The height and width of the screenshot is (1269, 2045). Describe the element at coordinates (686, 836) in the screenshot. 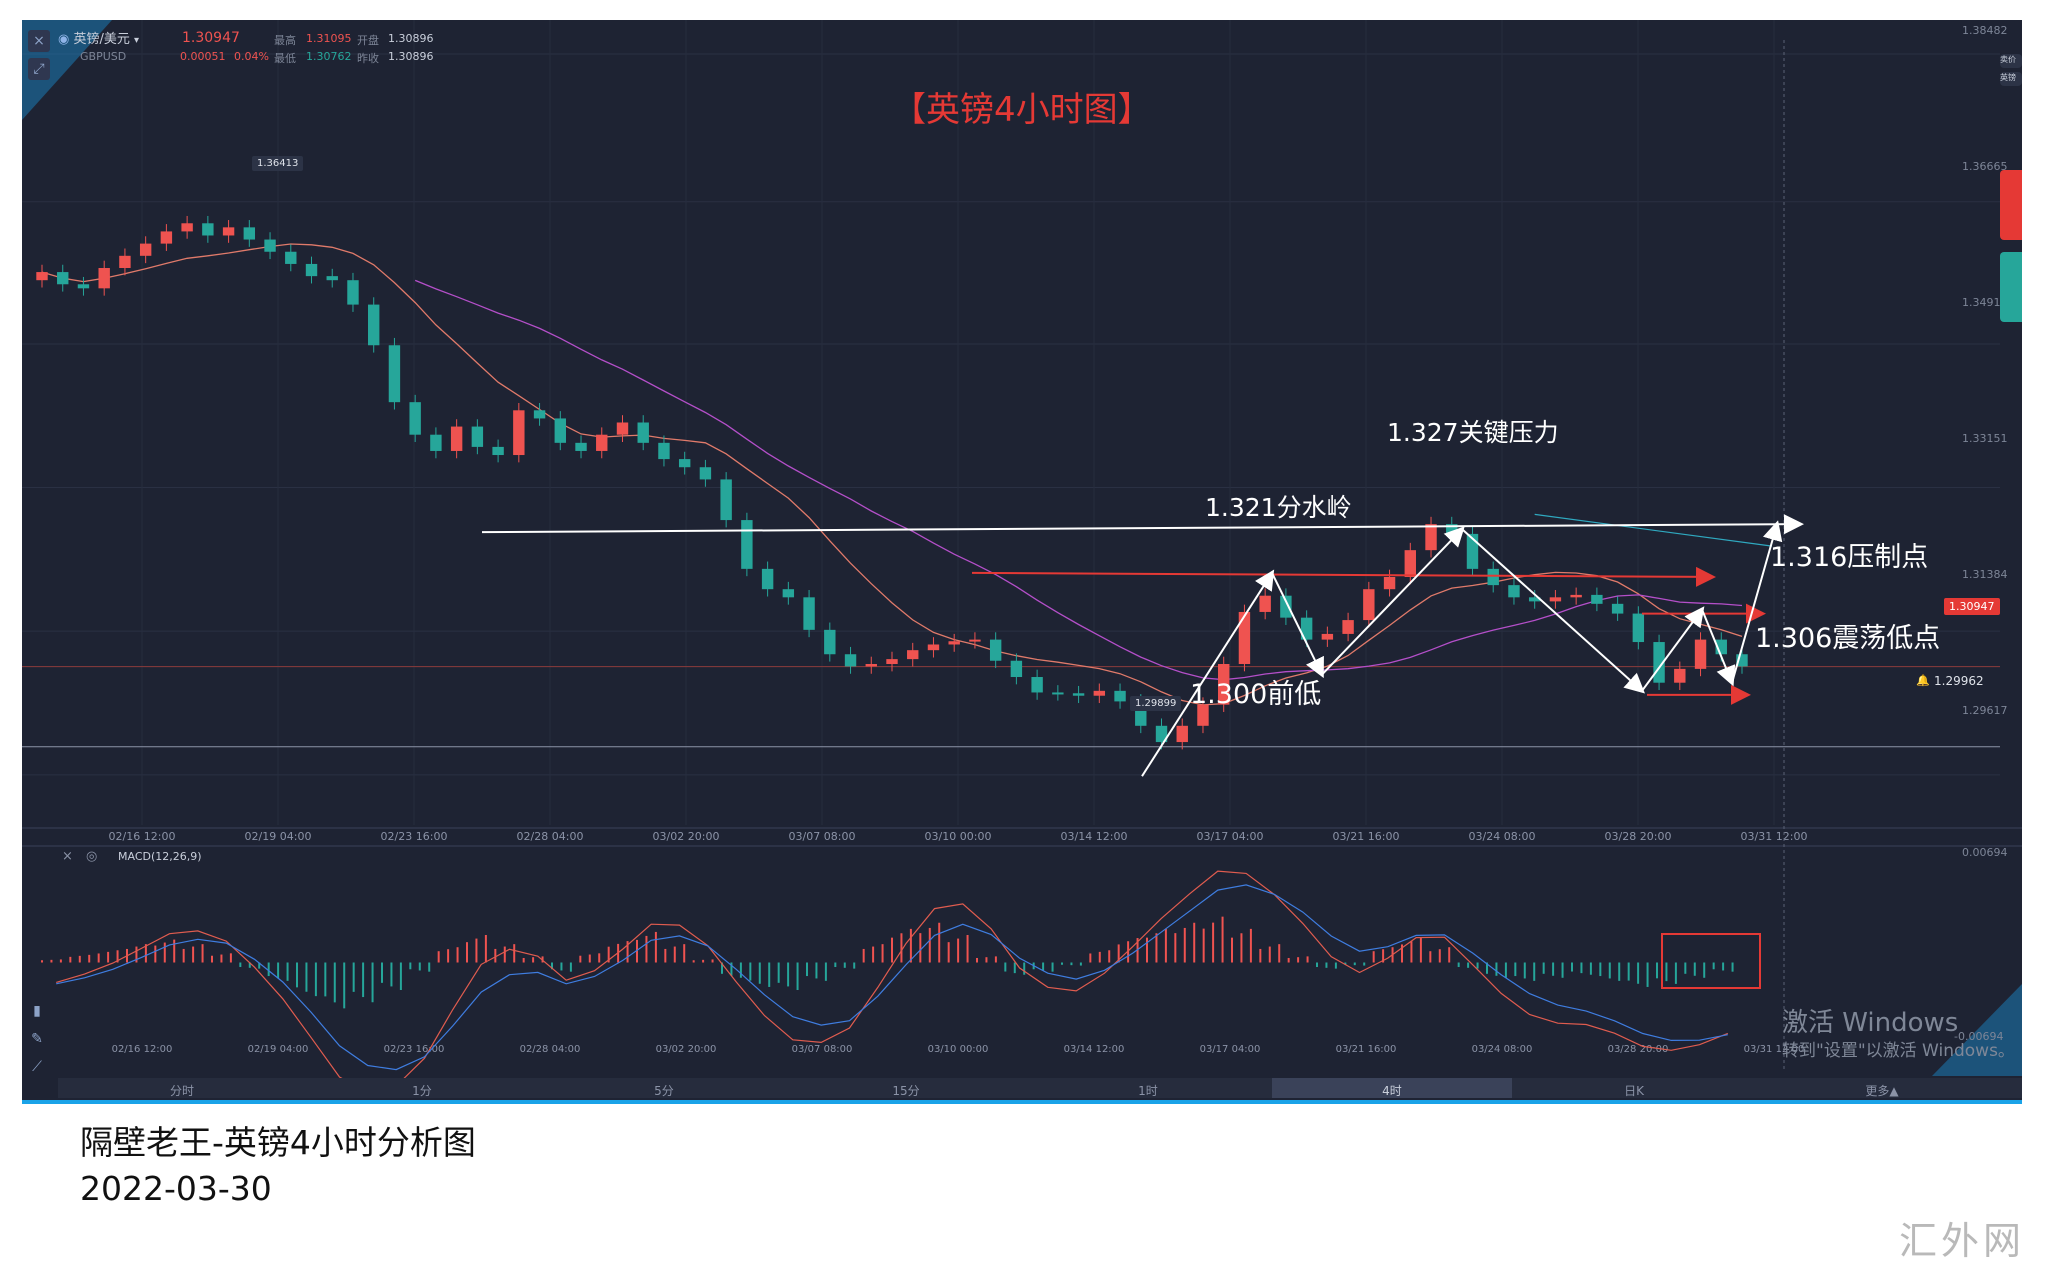

I see `time-axis-label: 03/02 20:00` at that location.